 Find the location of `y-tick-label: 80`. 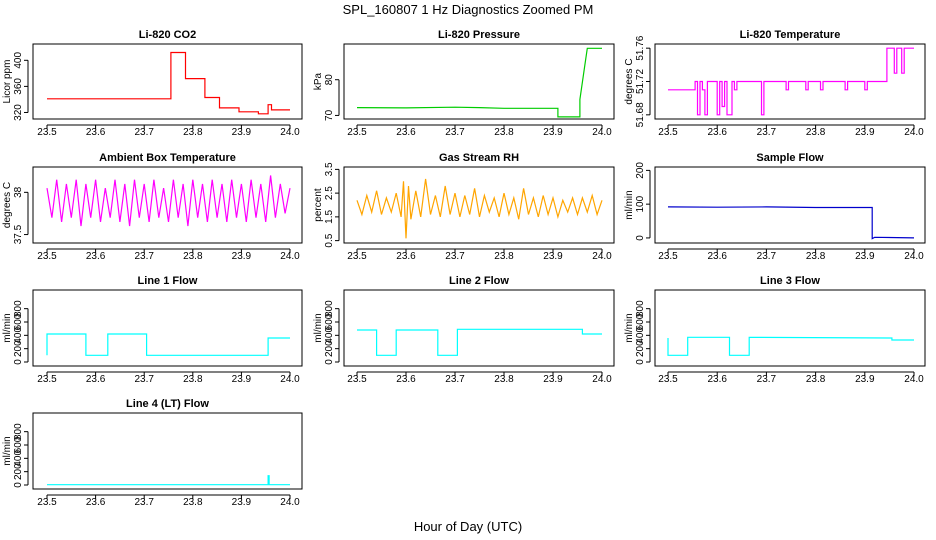

y-tick-label: 80 is located at coordinates (329, 80).